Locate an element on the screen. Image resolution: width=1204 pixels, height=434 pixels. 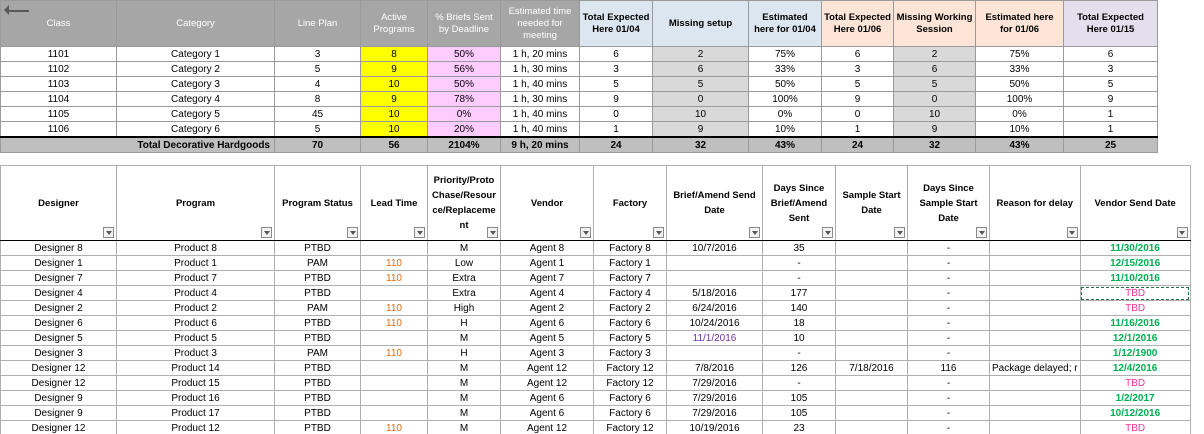
summary-cell-briefs-sent: 20% is located at coordinates (464, 129).